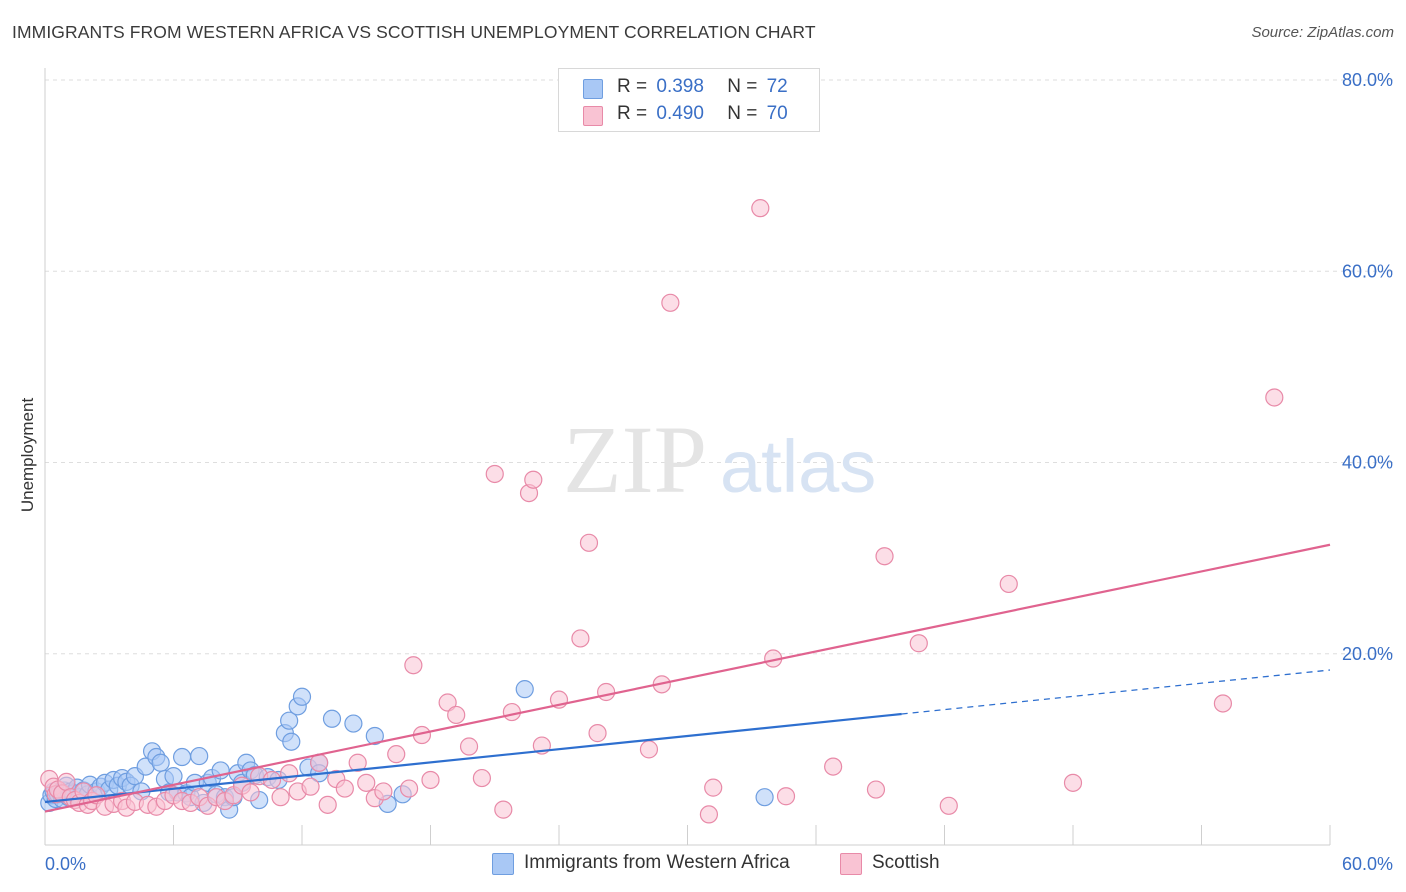  I want to click on watermark-zip: ZIP, so click(635, 459).